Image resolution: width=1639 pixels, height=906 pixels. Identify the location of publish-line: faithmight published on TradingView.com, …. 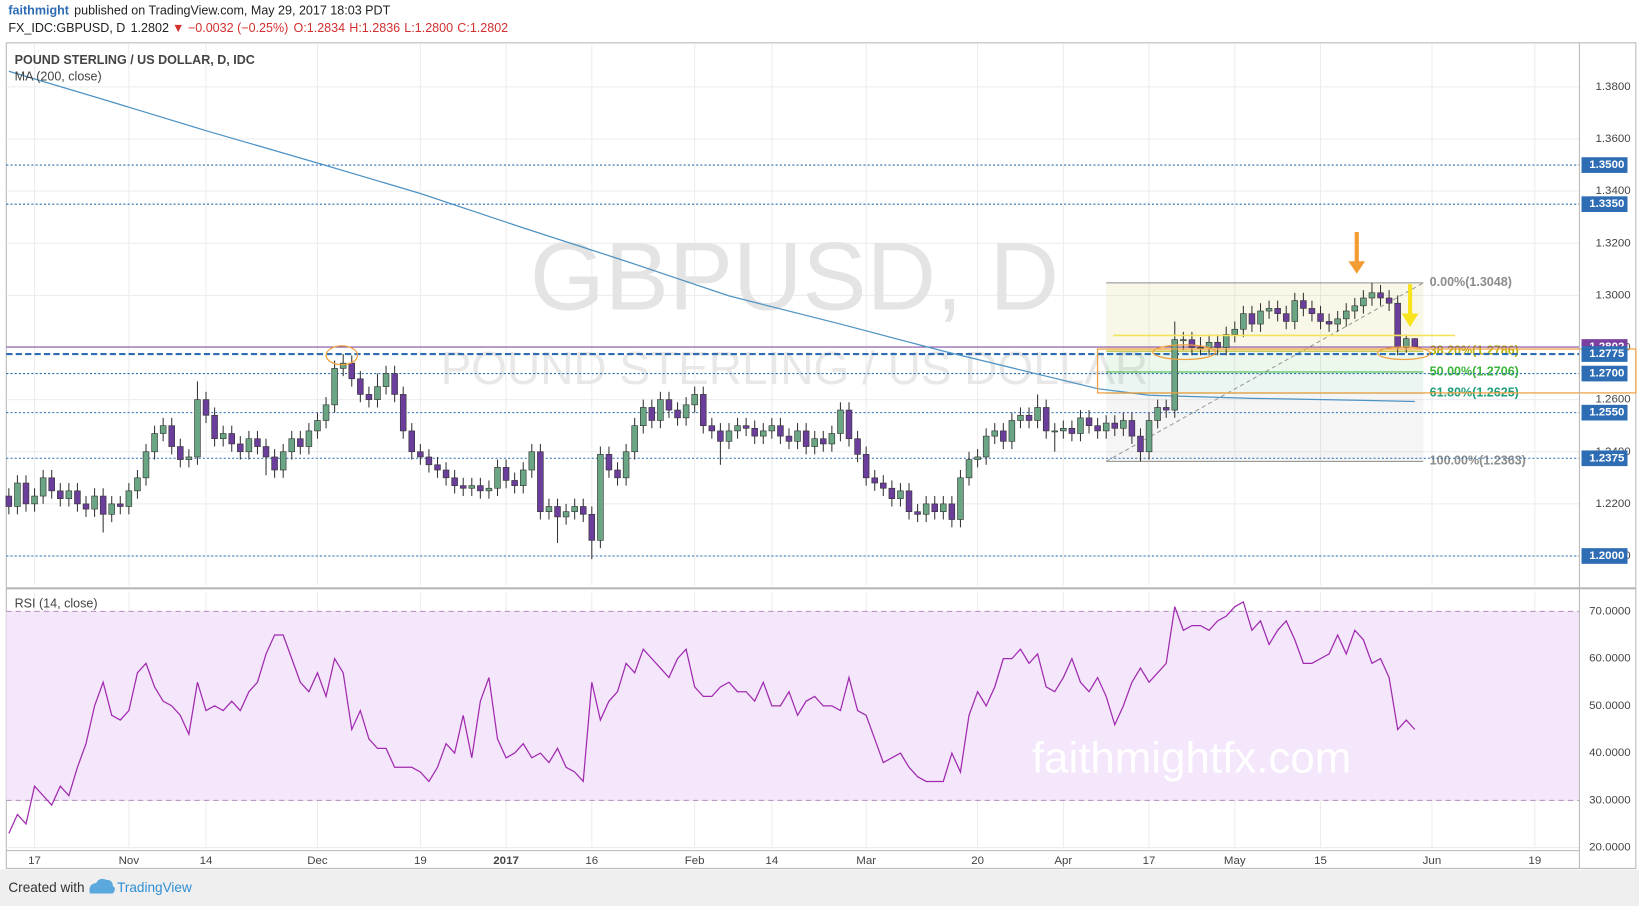
(199, 11).